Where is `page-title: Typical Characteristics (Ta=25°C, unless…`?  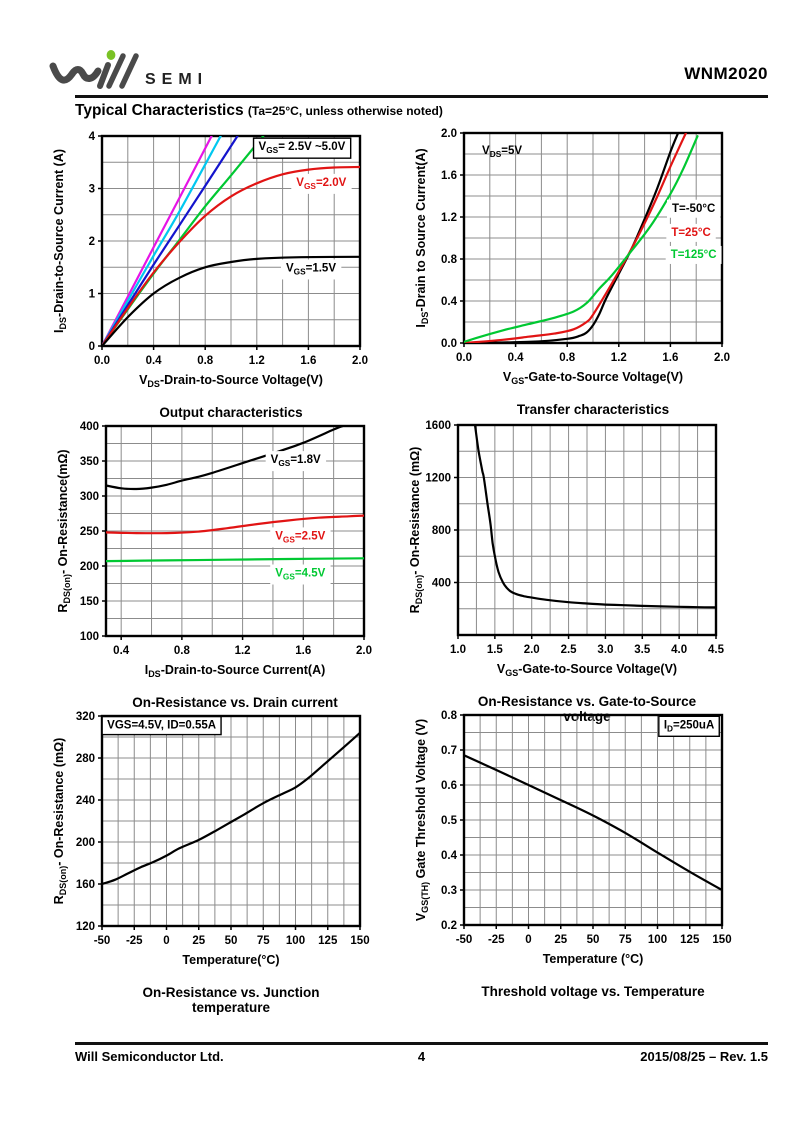
page-title: Typical Characteristics (Ta=25°C, unless… is located at coordinates (259, 111).